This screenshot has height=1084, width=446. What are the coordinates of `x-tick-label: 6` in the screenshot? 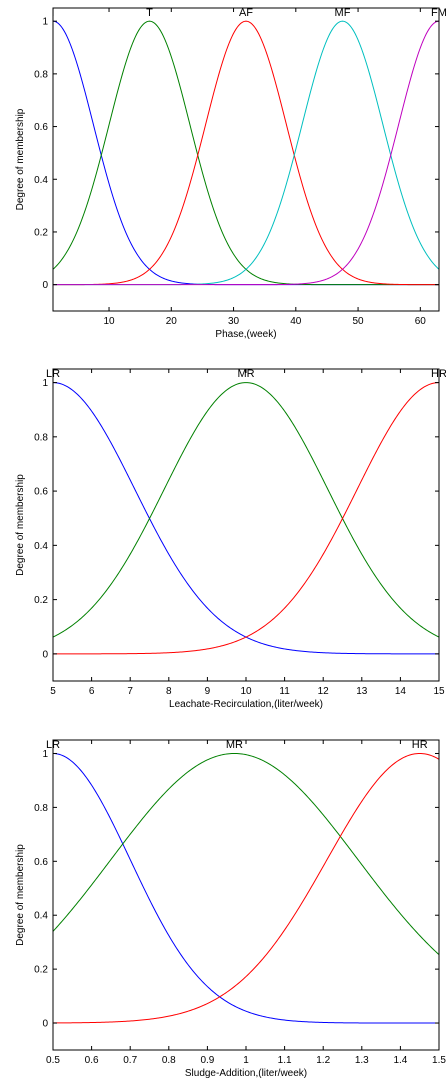 It's located at (92, 691).